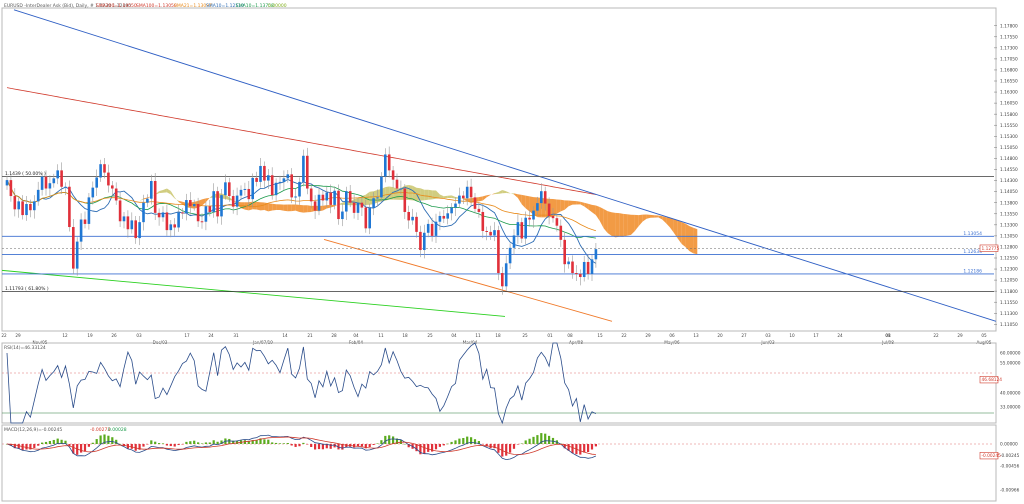  Describe the element at coordinates (525, 335) in the screenshot. I see `x-tick-label: 25` at that location.